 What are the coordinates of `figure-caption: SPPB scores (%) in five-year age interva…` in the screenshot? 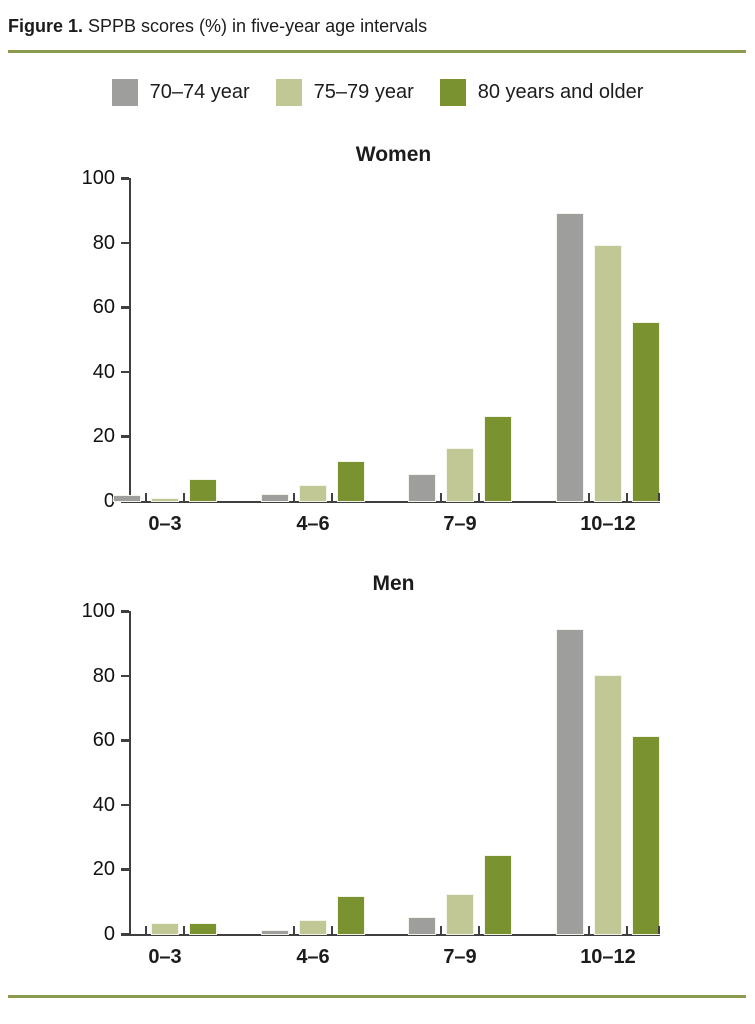 It's located at (255, 26).